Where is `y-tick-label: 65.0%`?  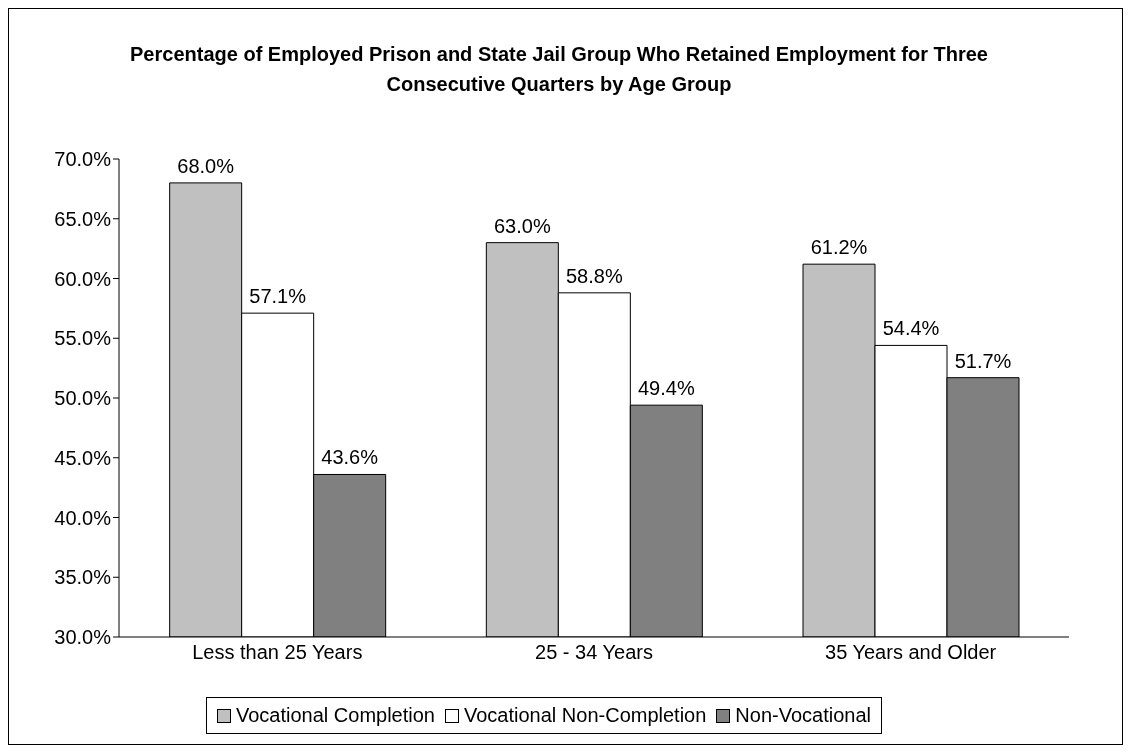 y-tick-label: 65.0% is located at coordinates (83, 218).